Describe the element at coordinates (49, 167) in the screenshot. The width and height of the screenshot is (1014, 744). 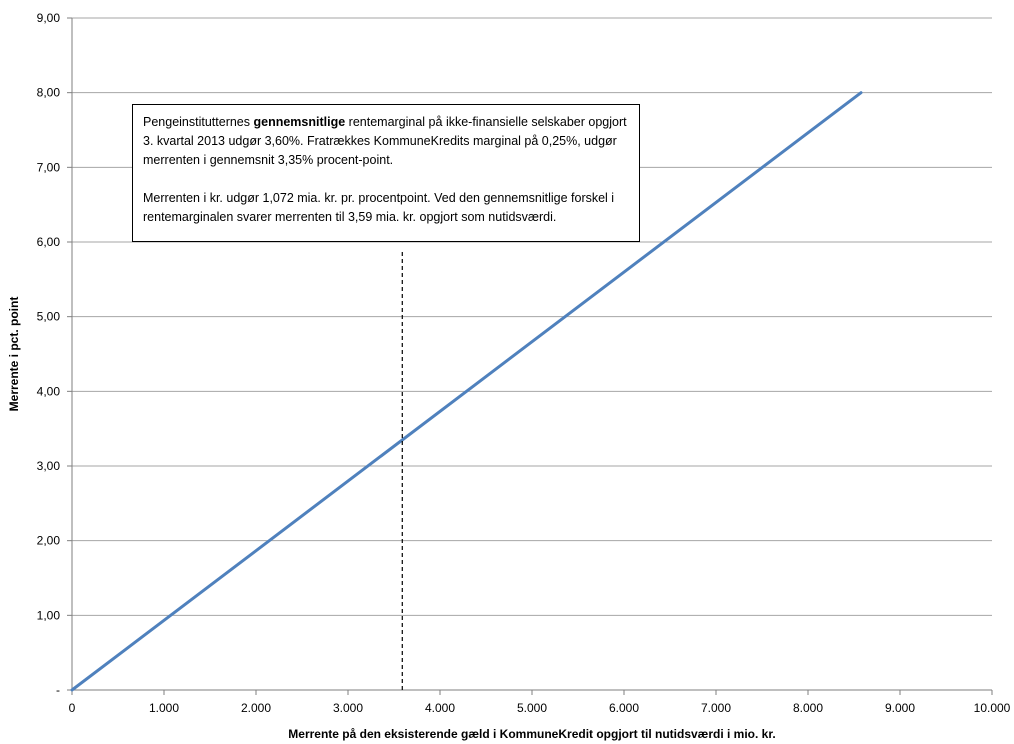
I see `y-tick-label-7: 7,00` at that location.